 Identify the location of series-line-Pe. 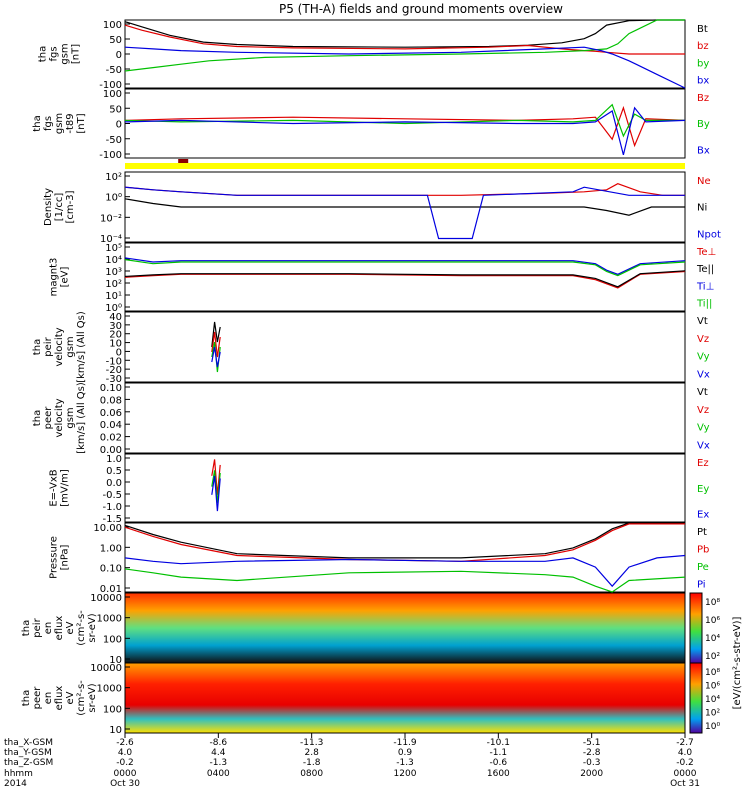
(405, 580).